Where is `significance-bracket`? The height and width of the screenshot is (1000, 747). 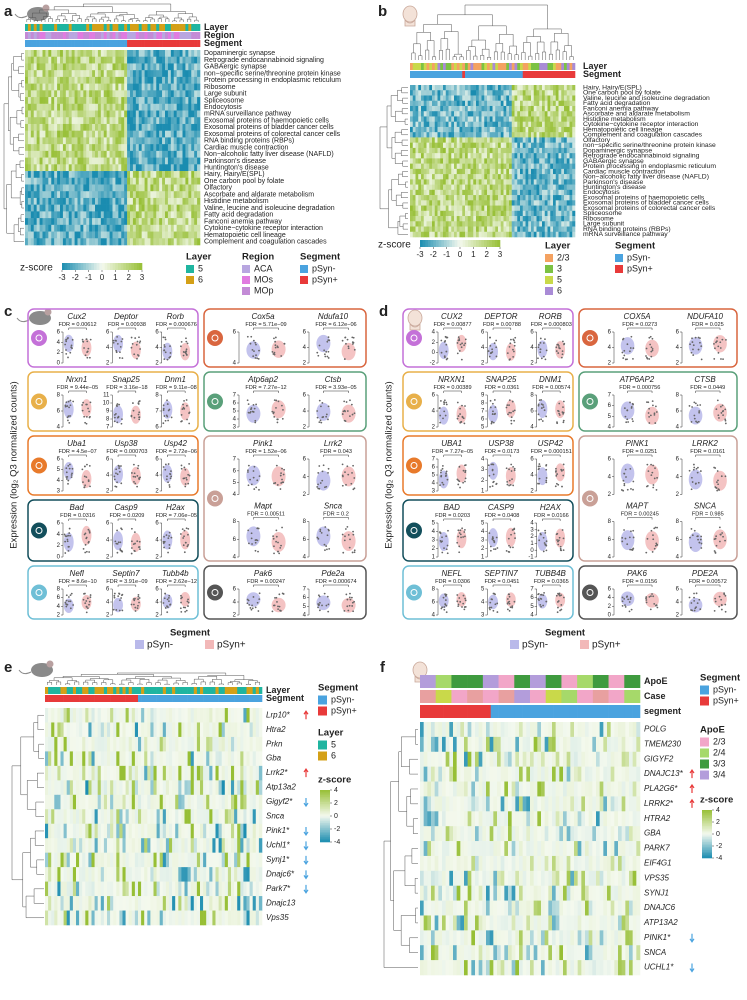
significance-bracket is located at coordinates (127, 519).